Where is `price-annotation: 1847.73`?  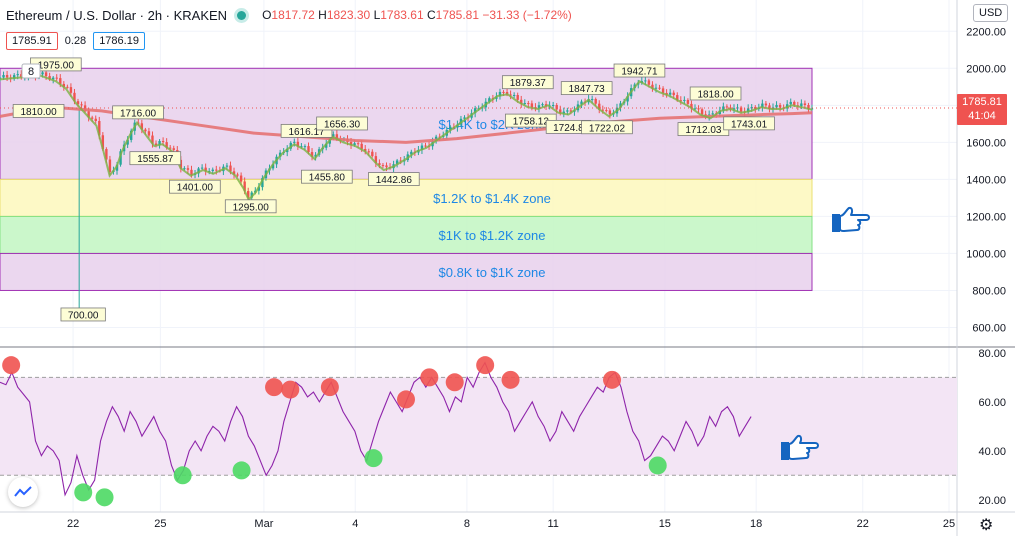
price-annotation: 1847.73 is located at coordinates (587, 89).